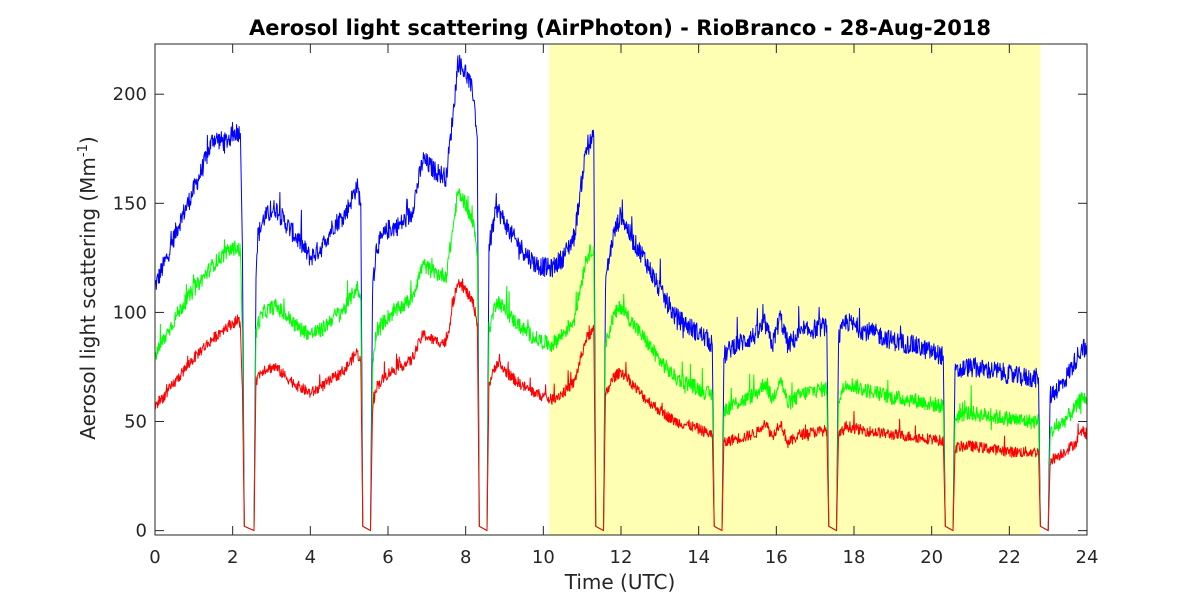 The height and width of the screenshot is (600, 1200). Describe the element at coordinates (776, 557) in the screenshot. I see `x-tick-label: 16` at that location.